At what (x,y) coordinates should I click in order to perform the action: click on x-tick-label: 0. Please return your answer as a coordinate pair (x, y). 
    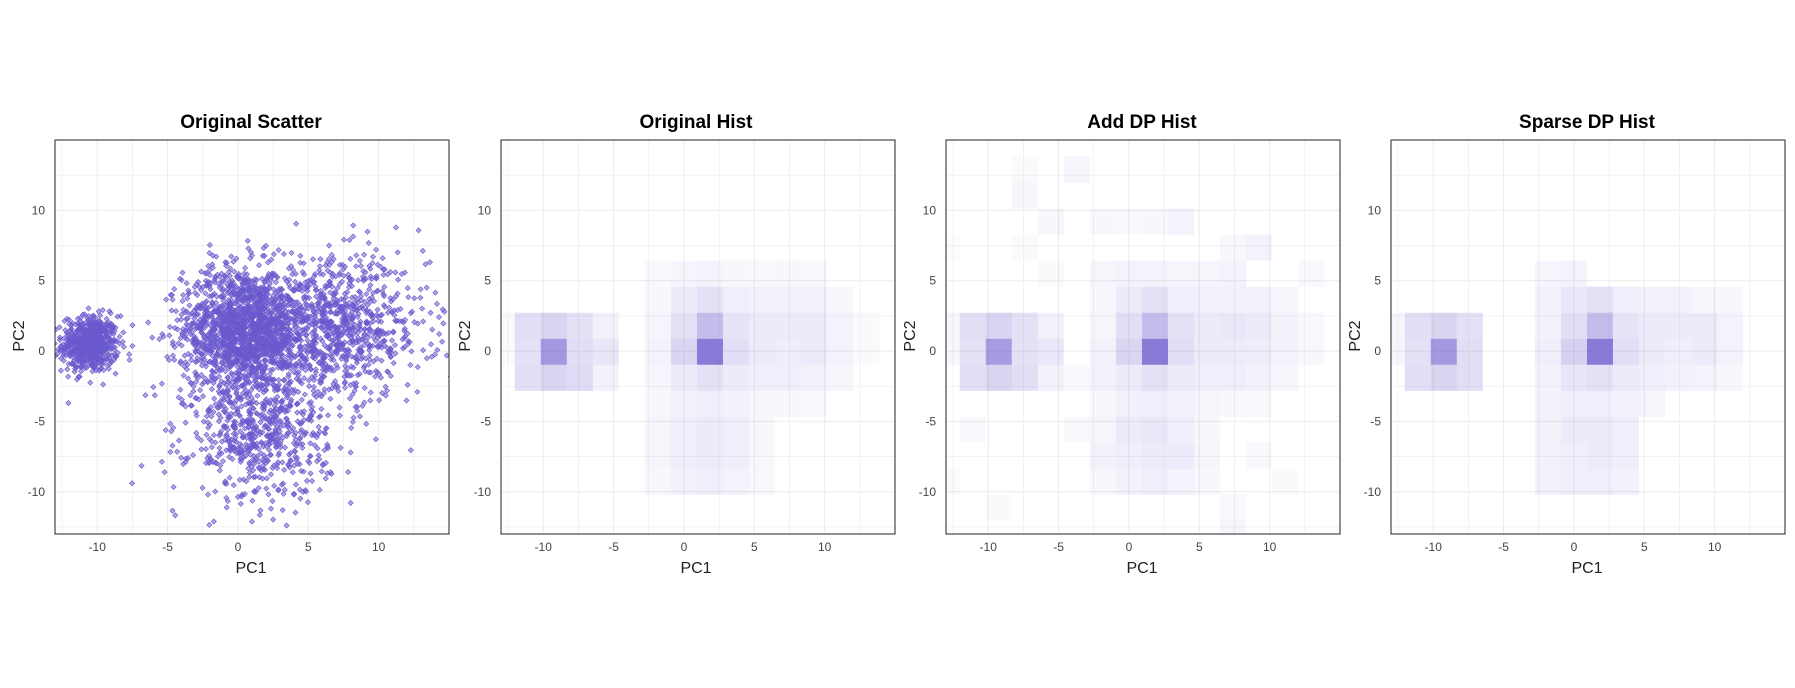
    Looking at the image, I should click on (684, 547).